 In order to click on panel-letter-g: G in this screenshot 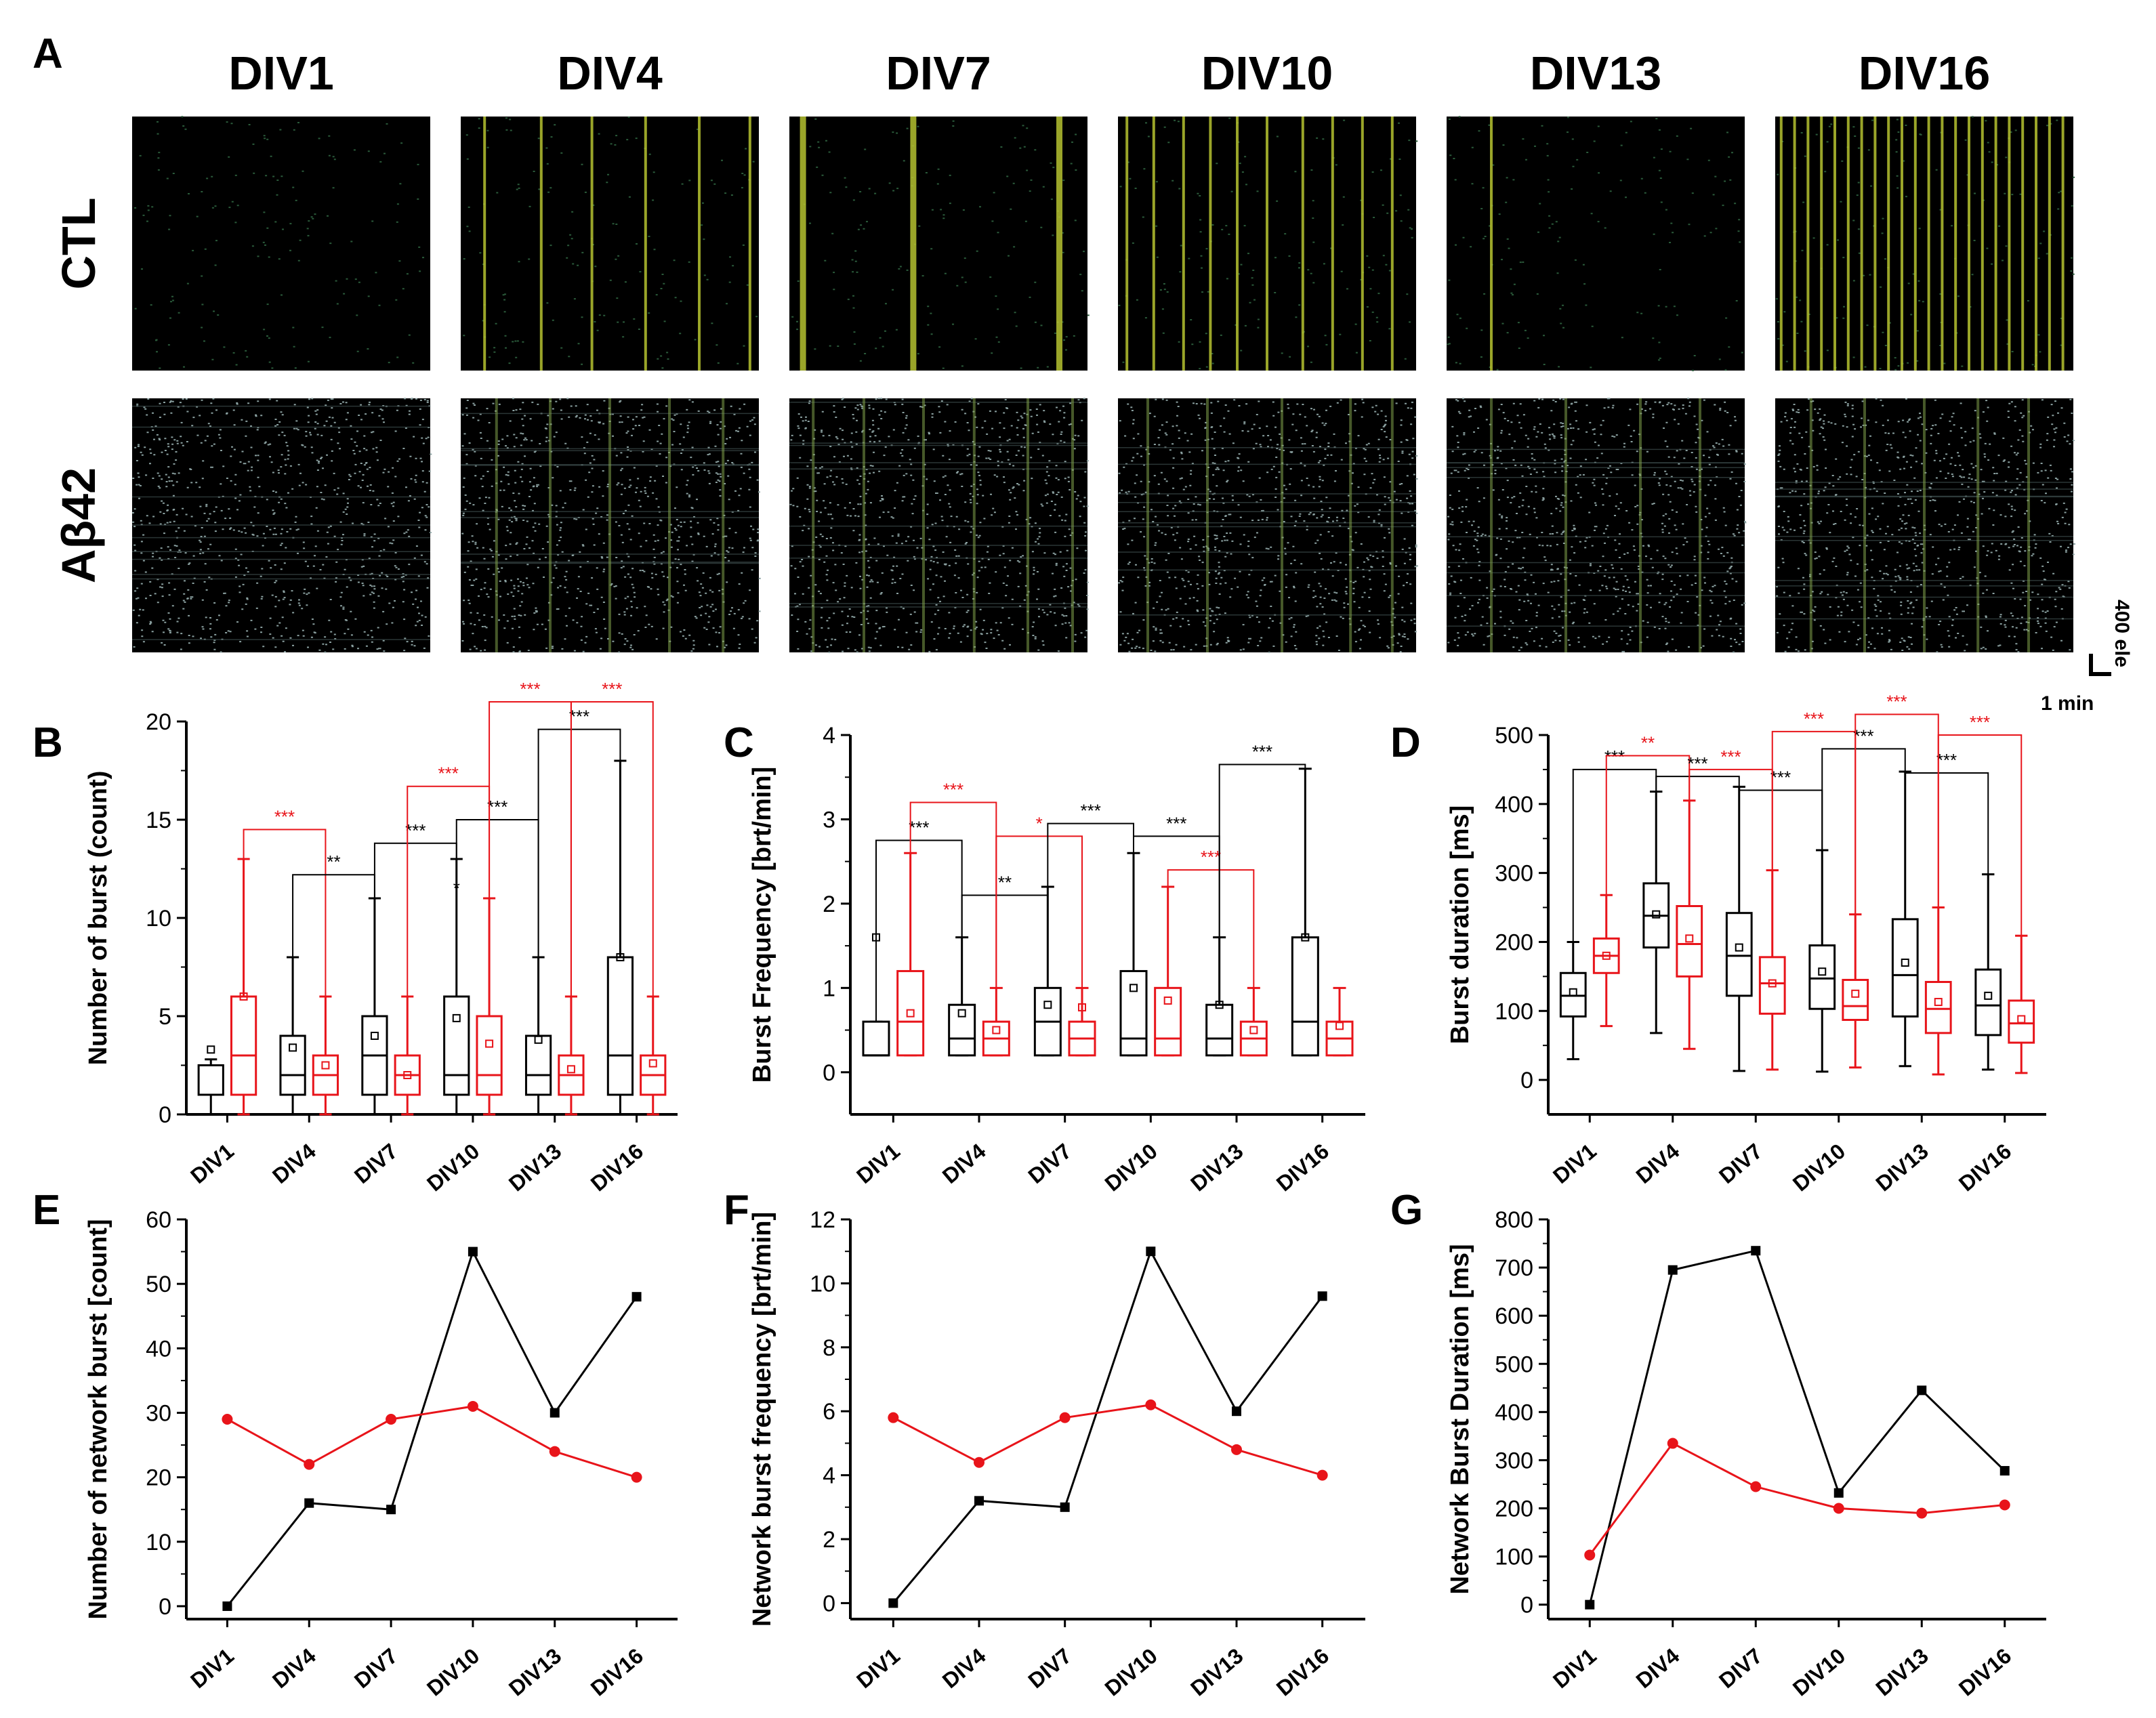, I will do `click(1406, 1210)`.